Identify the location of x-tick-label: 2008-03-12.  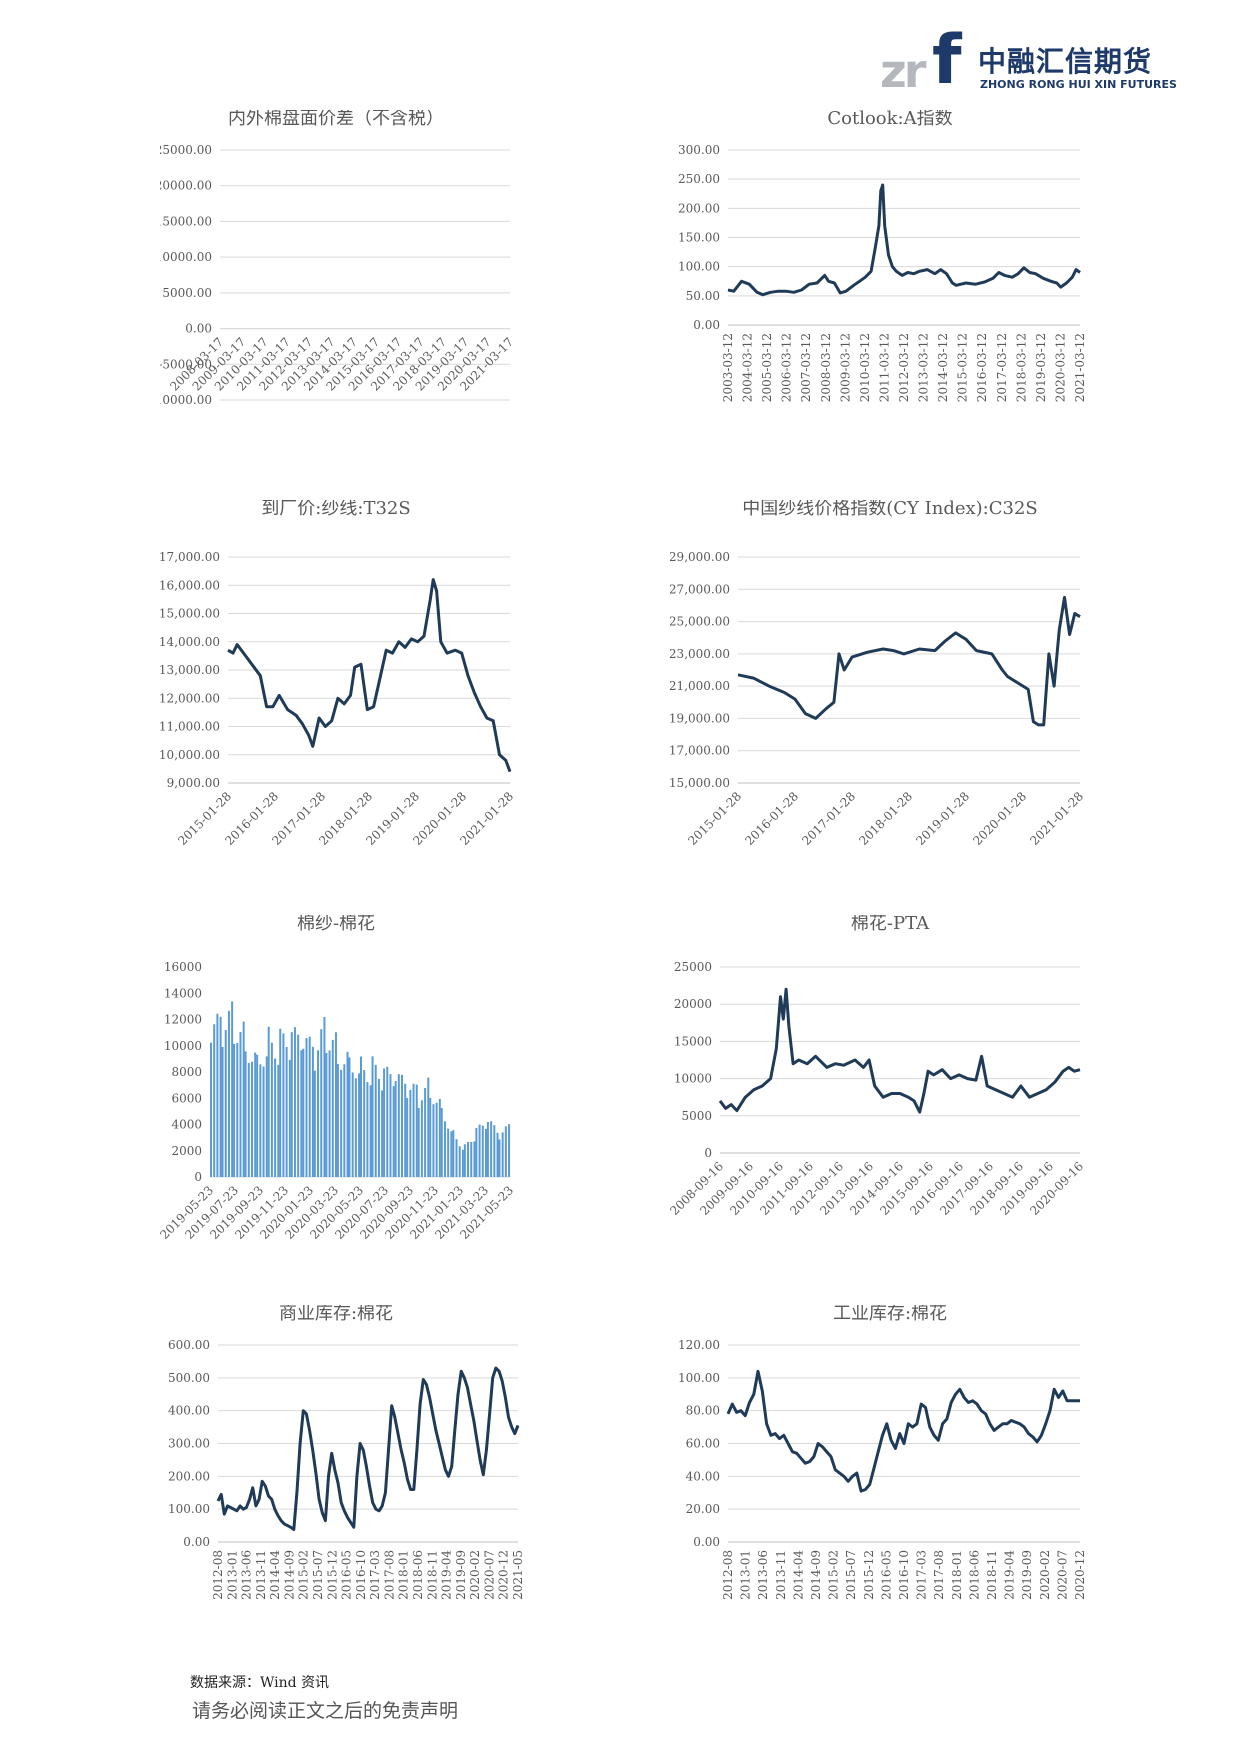
(826, 367).